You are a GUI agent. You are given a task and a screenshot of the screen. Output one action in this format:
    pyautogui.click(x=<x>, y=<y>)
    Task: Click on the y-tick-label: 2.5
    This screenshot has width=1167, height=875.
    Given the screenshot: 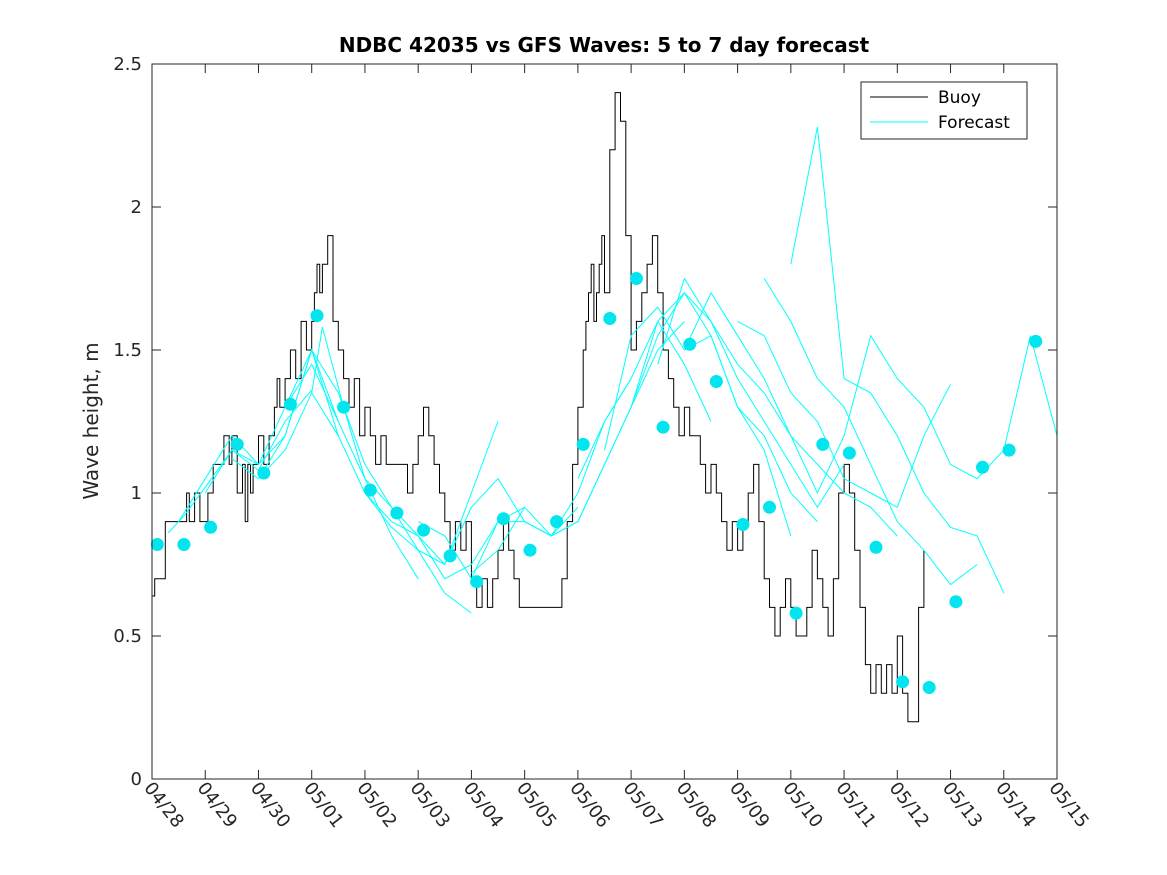 What is the action you would take?
    pyautogui.click(x=127, y=64)
    